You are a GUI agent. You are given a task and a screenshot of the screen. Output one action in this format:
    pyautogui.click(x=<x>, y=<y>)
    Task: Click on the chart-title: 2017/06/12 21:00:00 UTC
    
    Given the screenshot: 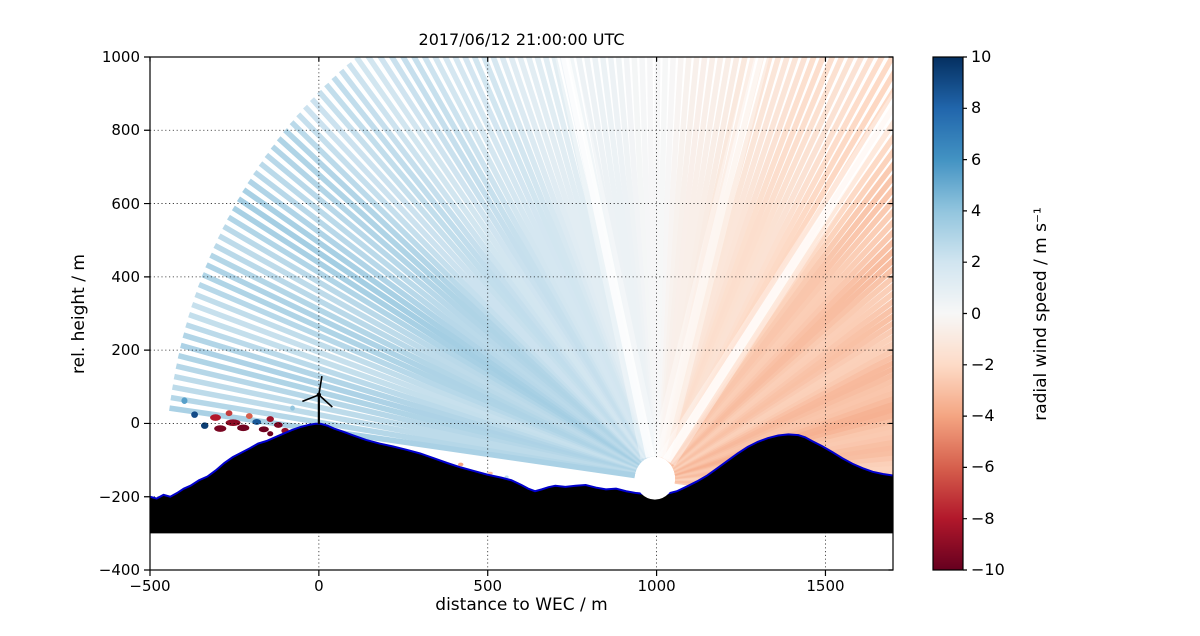 What is the action you would take?
    pyautogui.click(x=521, y=39)
    